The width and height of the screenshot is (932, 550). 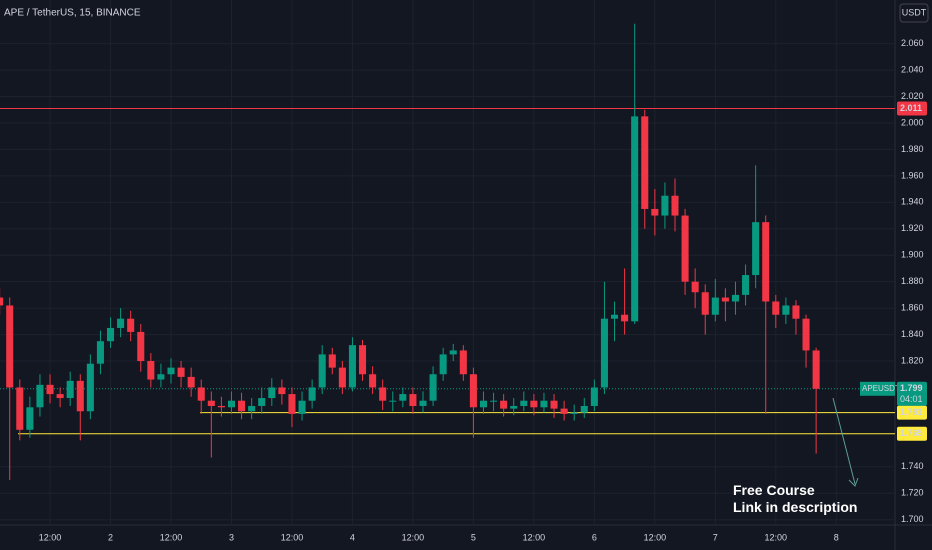 I want to click on annotation: Free Course, so click(x=774, y=490).